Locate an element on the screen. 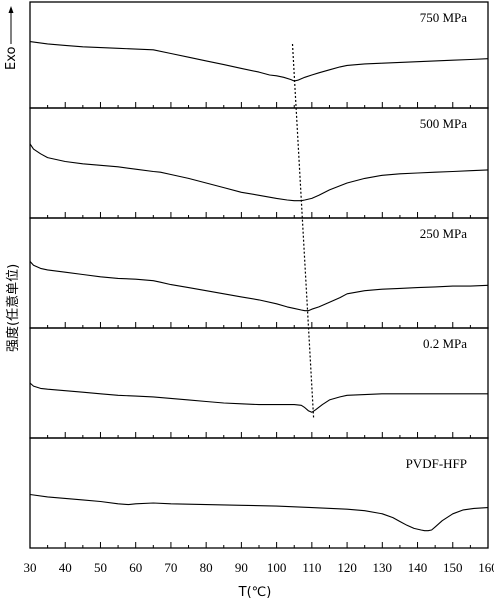 Image resolution: width=494 pixels, height=602 pixels. x-axis-label: T(℃) is located at coordinates (255, 592).